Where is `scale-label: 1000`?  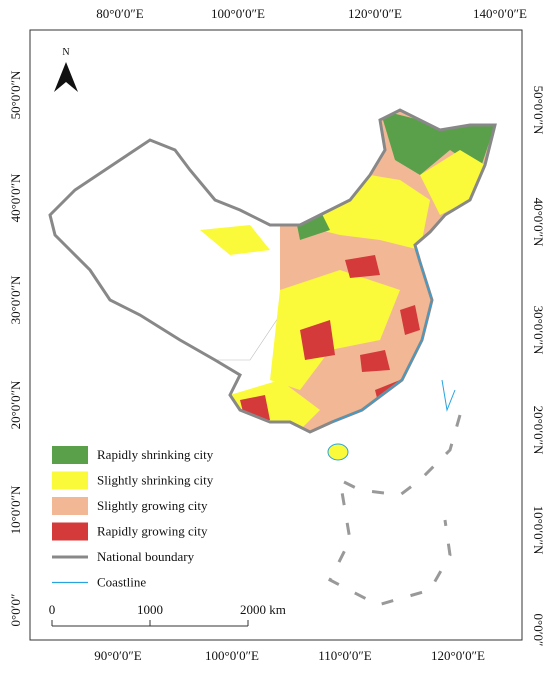 scale-label: 1000 is located at coordinates (150, 609).